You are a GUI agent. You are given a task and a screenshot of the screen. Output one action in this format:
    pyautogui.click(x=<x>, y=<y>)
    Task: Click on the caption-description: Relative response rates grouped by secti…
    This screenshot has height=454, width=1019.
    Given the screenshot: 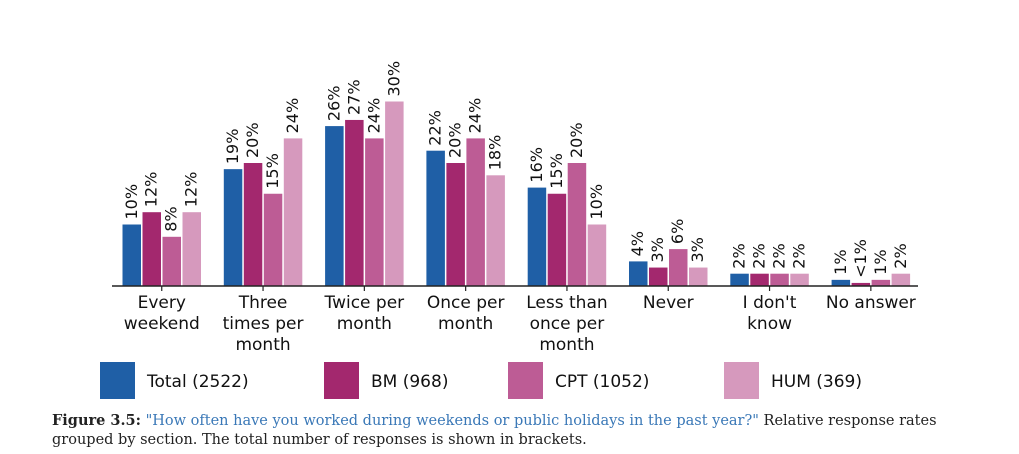 What is the action you would take?
    pyautogui.click(x=494, y=430)
    